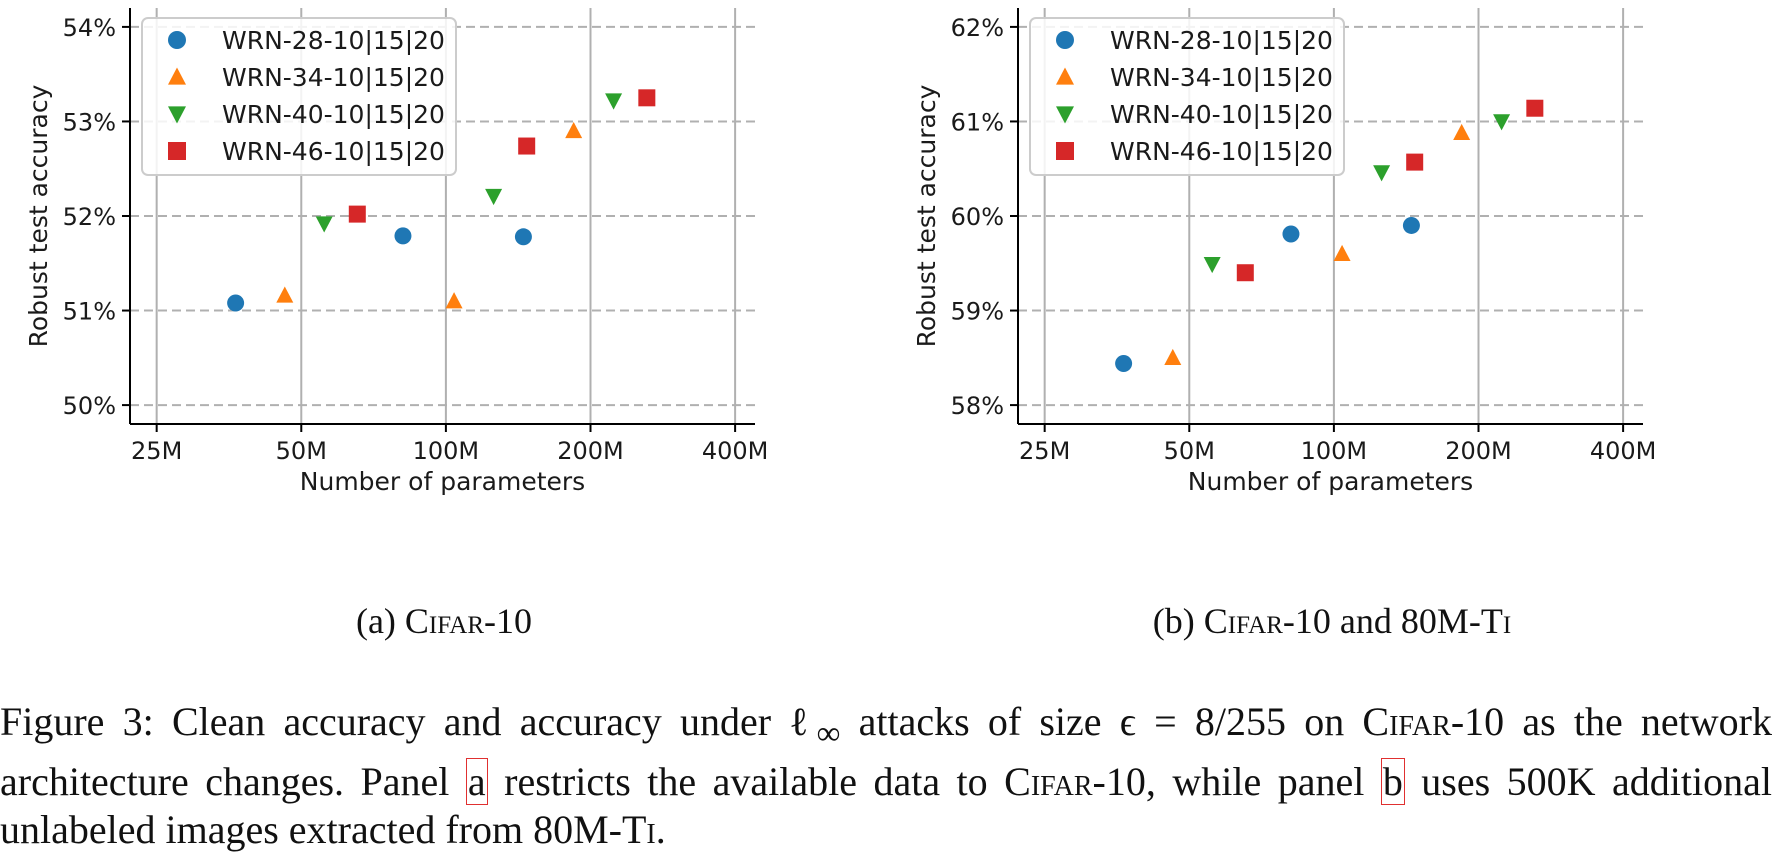  I want to click on y-tick-label: 60%, so click(977, 217).